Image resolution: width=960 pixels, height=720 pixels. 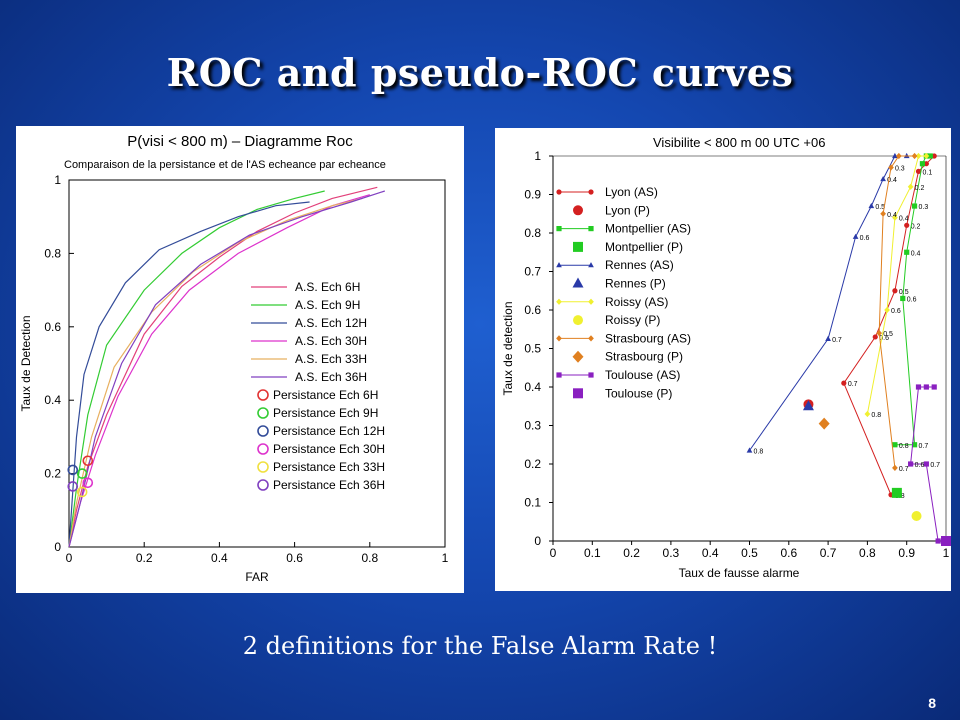 I want to click on legend-label: Lyon (P), so click(x=627, y=210).